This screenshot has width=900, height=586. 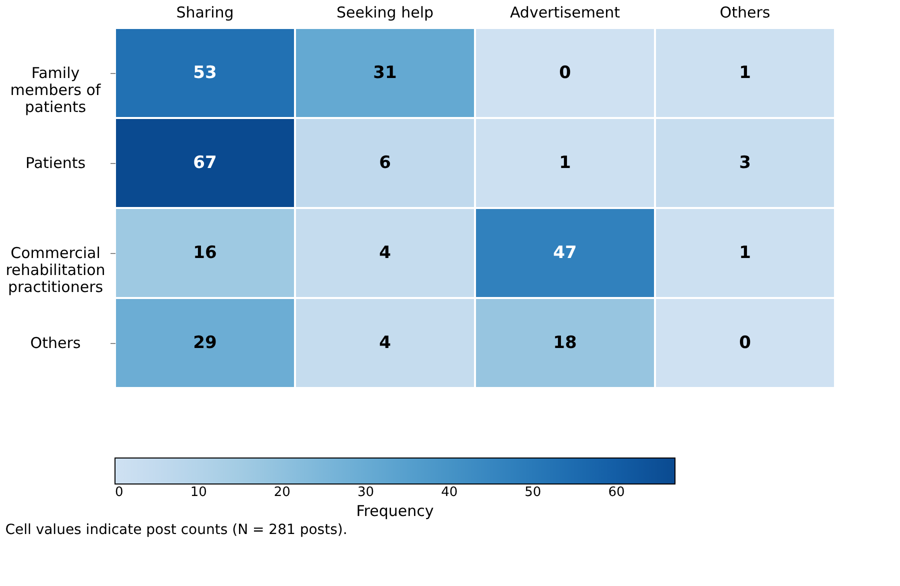 What do you see at coordinates (198, 492) in the screenshot?
I see `color-bar-label: 10` at bounding box center [198, 492].